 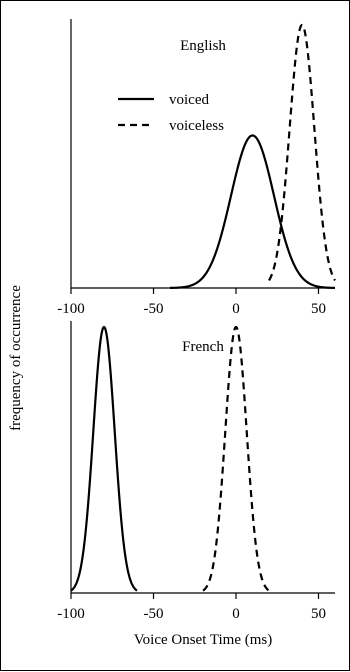 What do you see at coordinates (16, 358) in the screenshot?
I see `shared-y-axis-label: frequency of occurrence` at bounding box center [16, 358].